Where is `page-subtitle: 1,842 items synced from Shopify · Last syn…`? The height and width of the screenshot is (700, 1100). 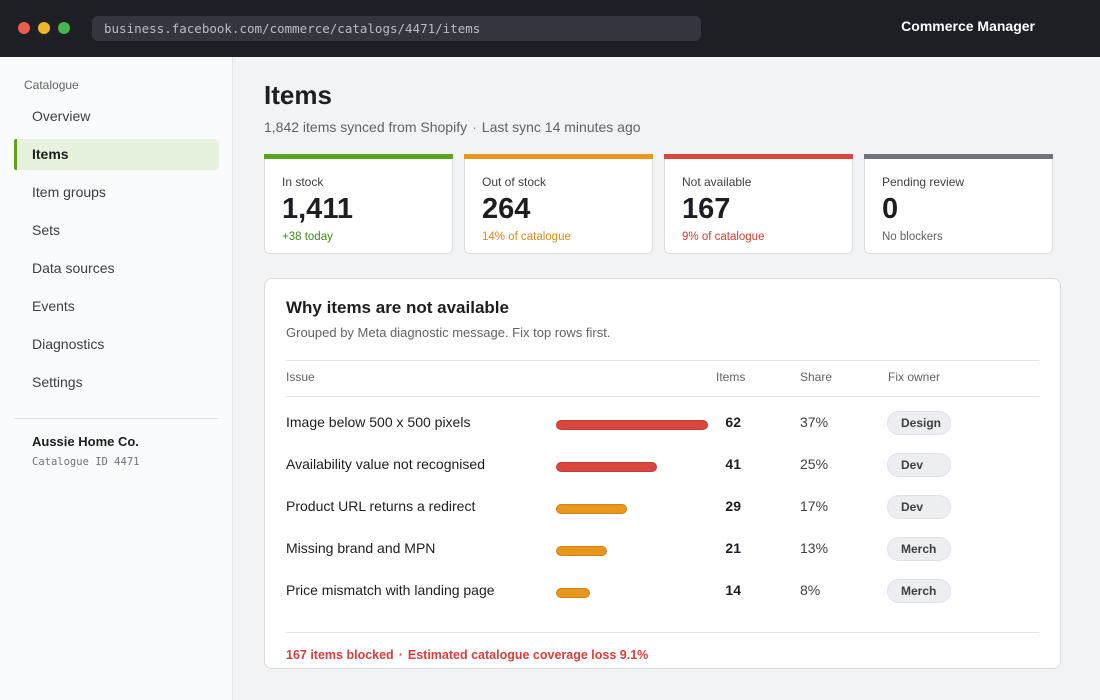
page-subtitle: 1,842 items synced from Shopify · Last syn… is located at coordinates (452, 127).